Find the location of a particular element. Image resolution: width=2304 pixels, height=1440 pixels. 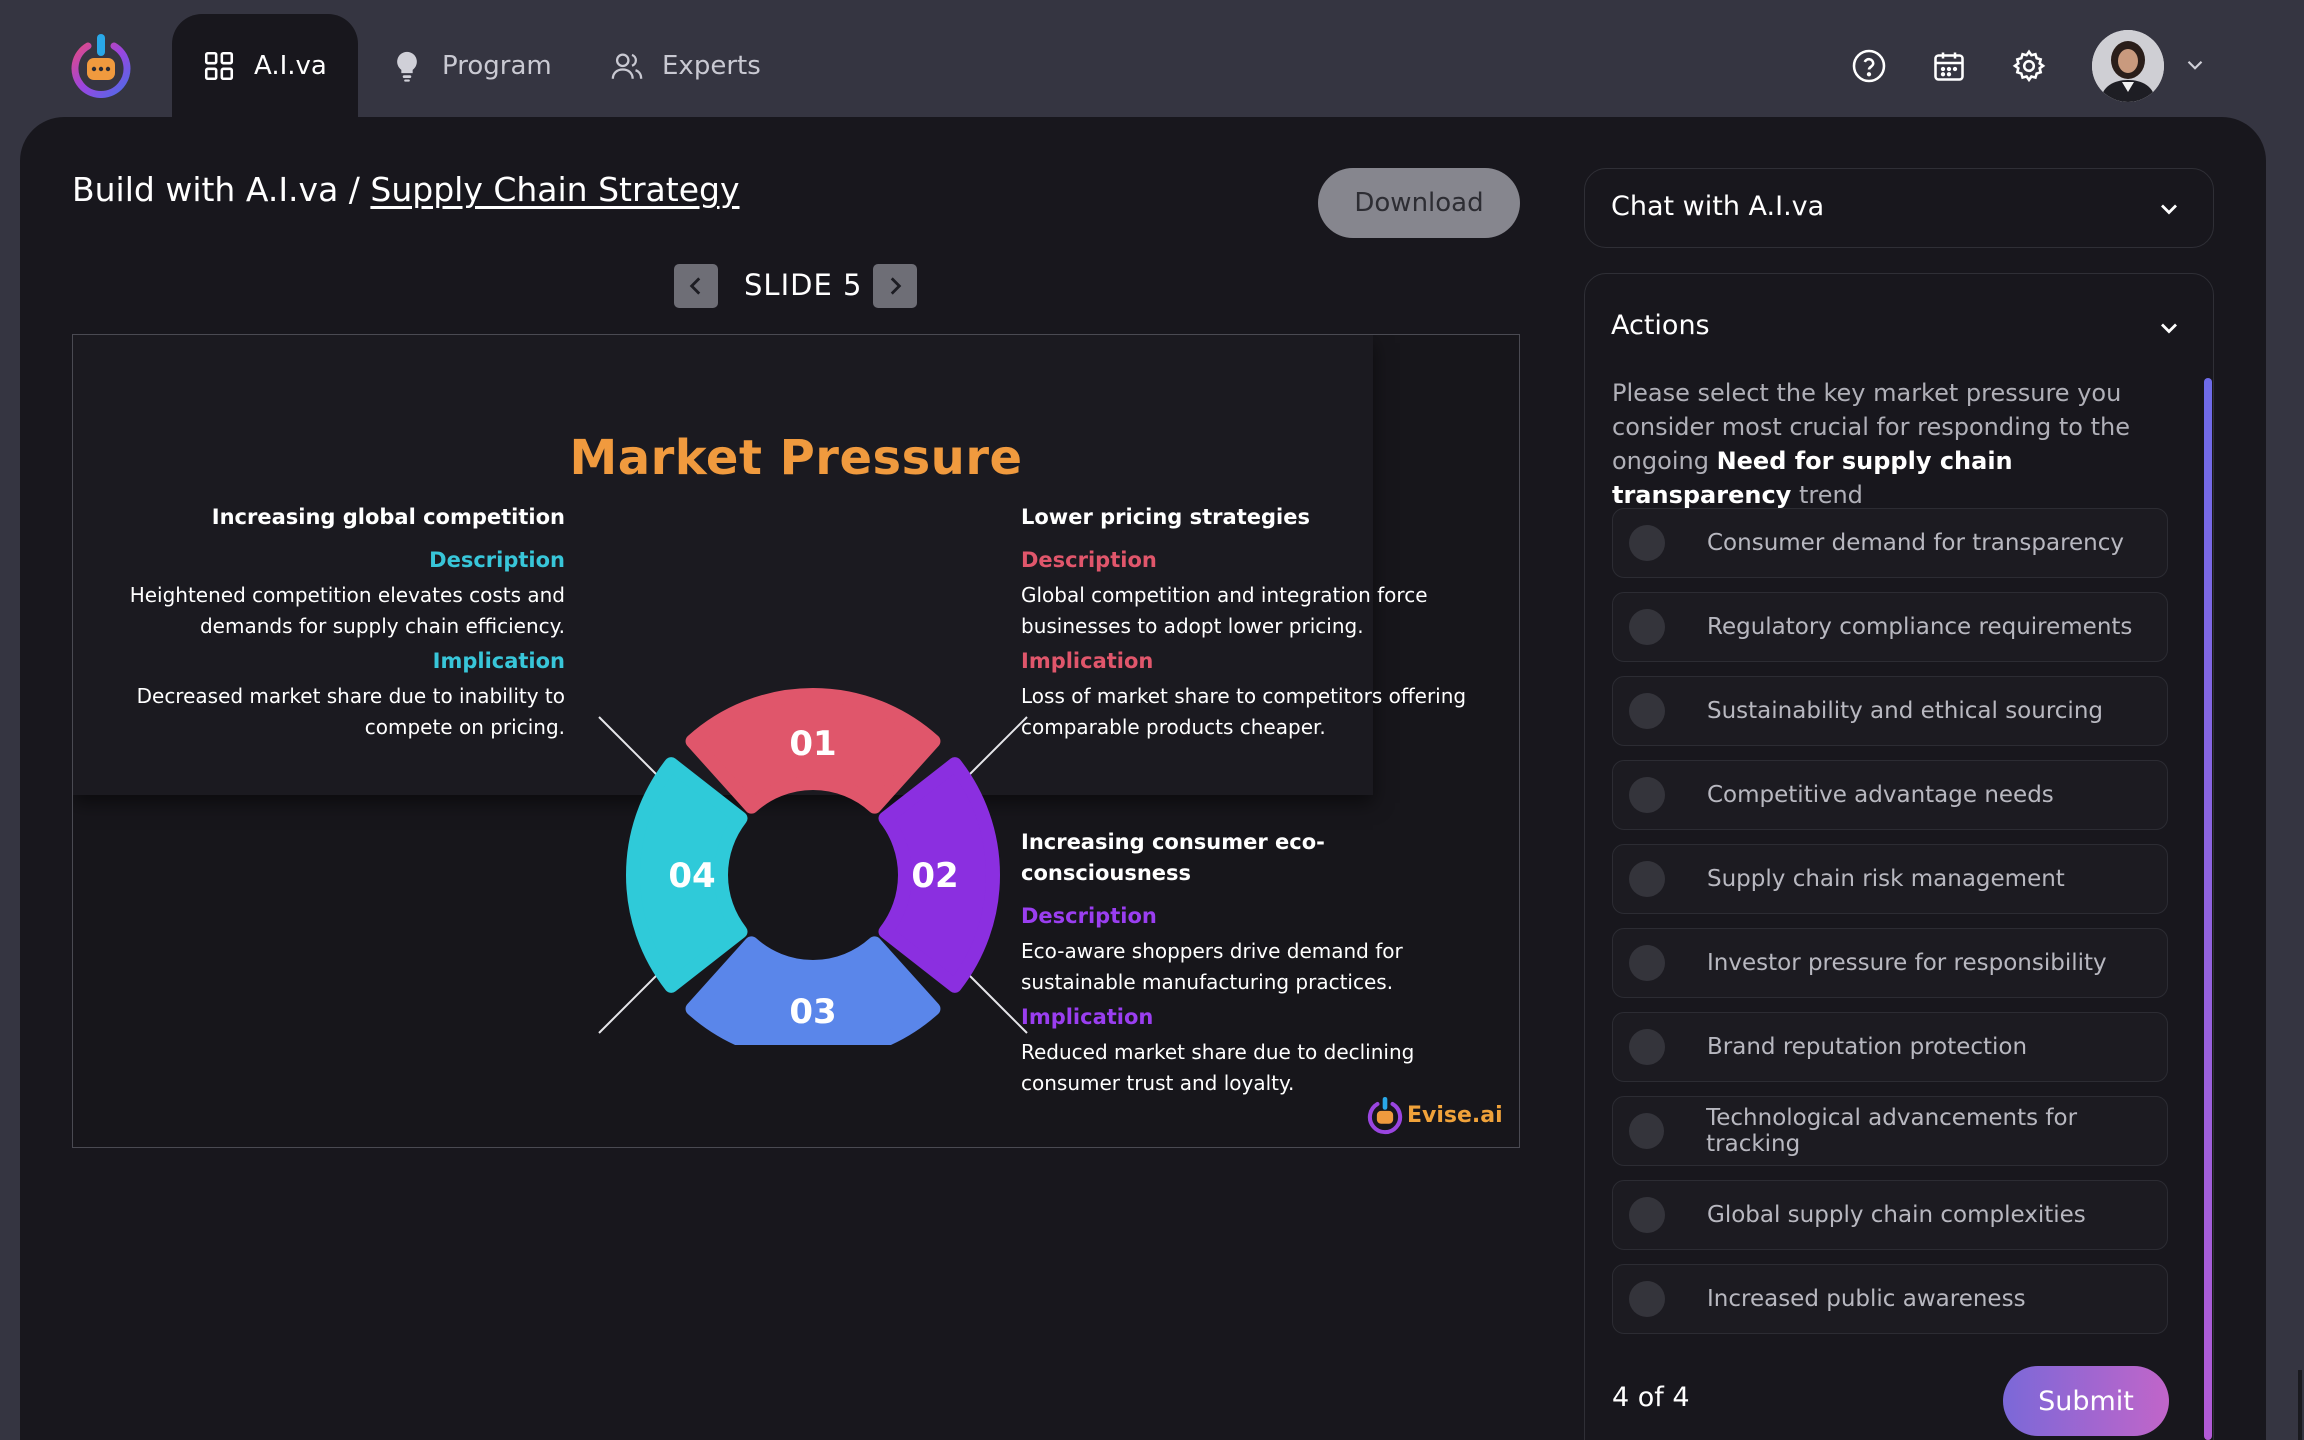

chevron-right-icon is located at coordinates (896, 286).